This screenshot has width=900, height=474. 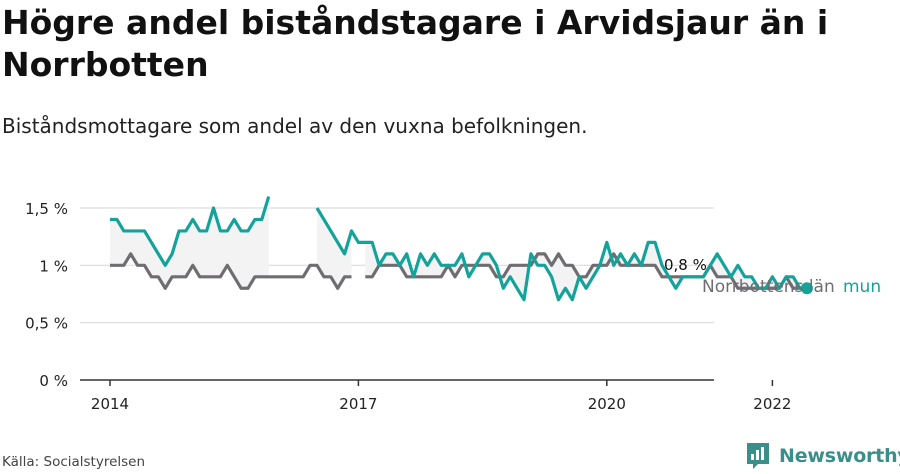 What do you see at coordinates (53, 266) in the screenshot?
I see `y-tick-label: 1 %` at bounding box center [53, 266].